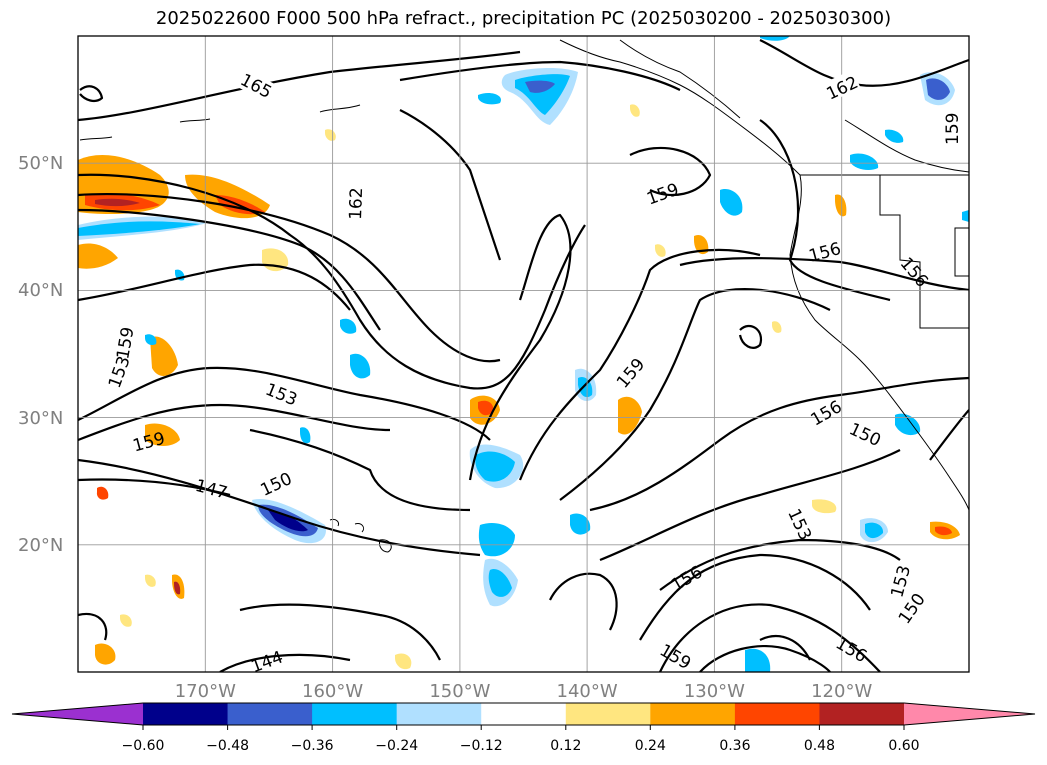 Image resolution: width=1047 pixels, height=765 pixels. What do you see at coordinates (40, 290) in the screenshot?
I see `lat-label-40n: 40°N` at bounding box center [40, 290].